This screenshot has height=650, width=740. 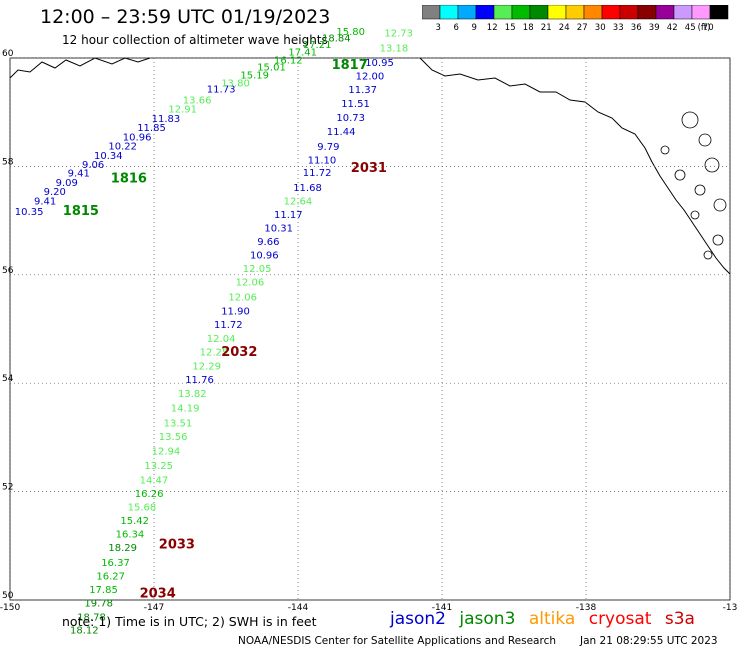 I want to click on wave-height-value: 16.37, so click(x=115, y=563).